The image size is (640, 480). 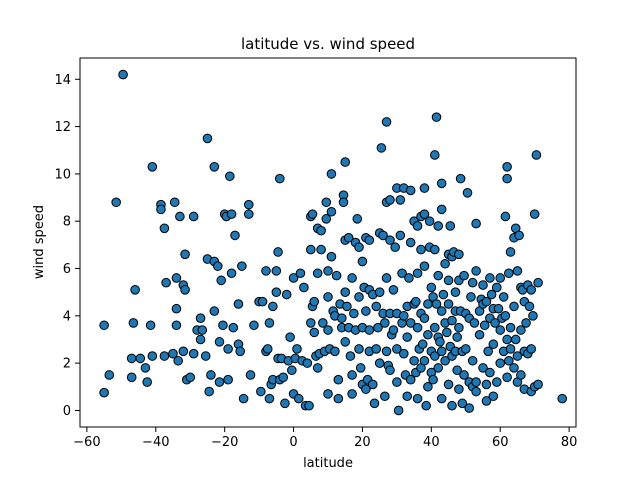 I want to click on y-tick-label: 12, so click(x=62, y=127).